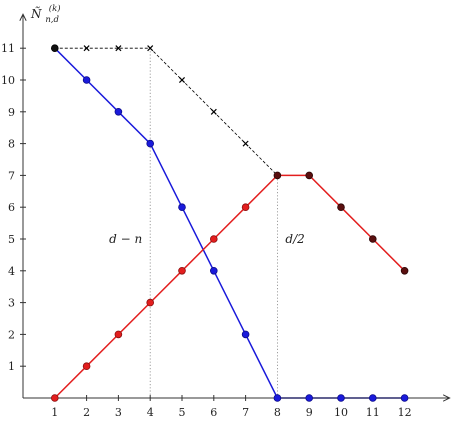 The width and height of the screenshot is (456, 422). What do you see at coordinates (11, 144) in the screenshot?
I see `y-tick-label: 8` at bounding box center [11, 144].